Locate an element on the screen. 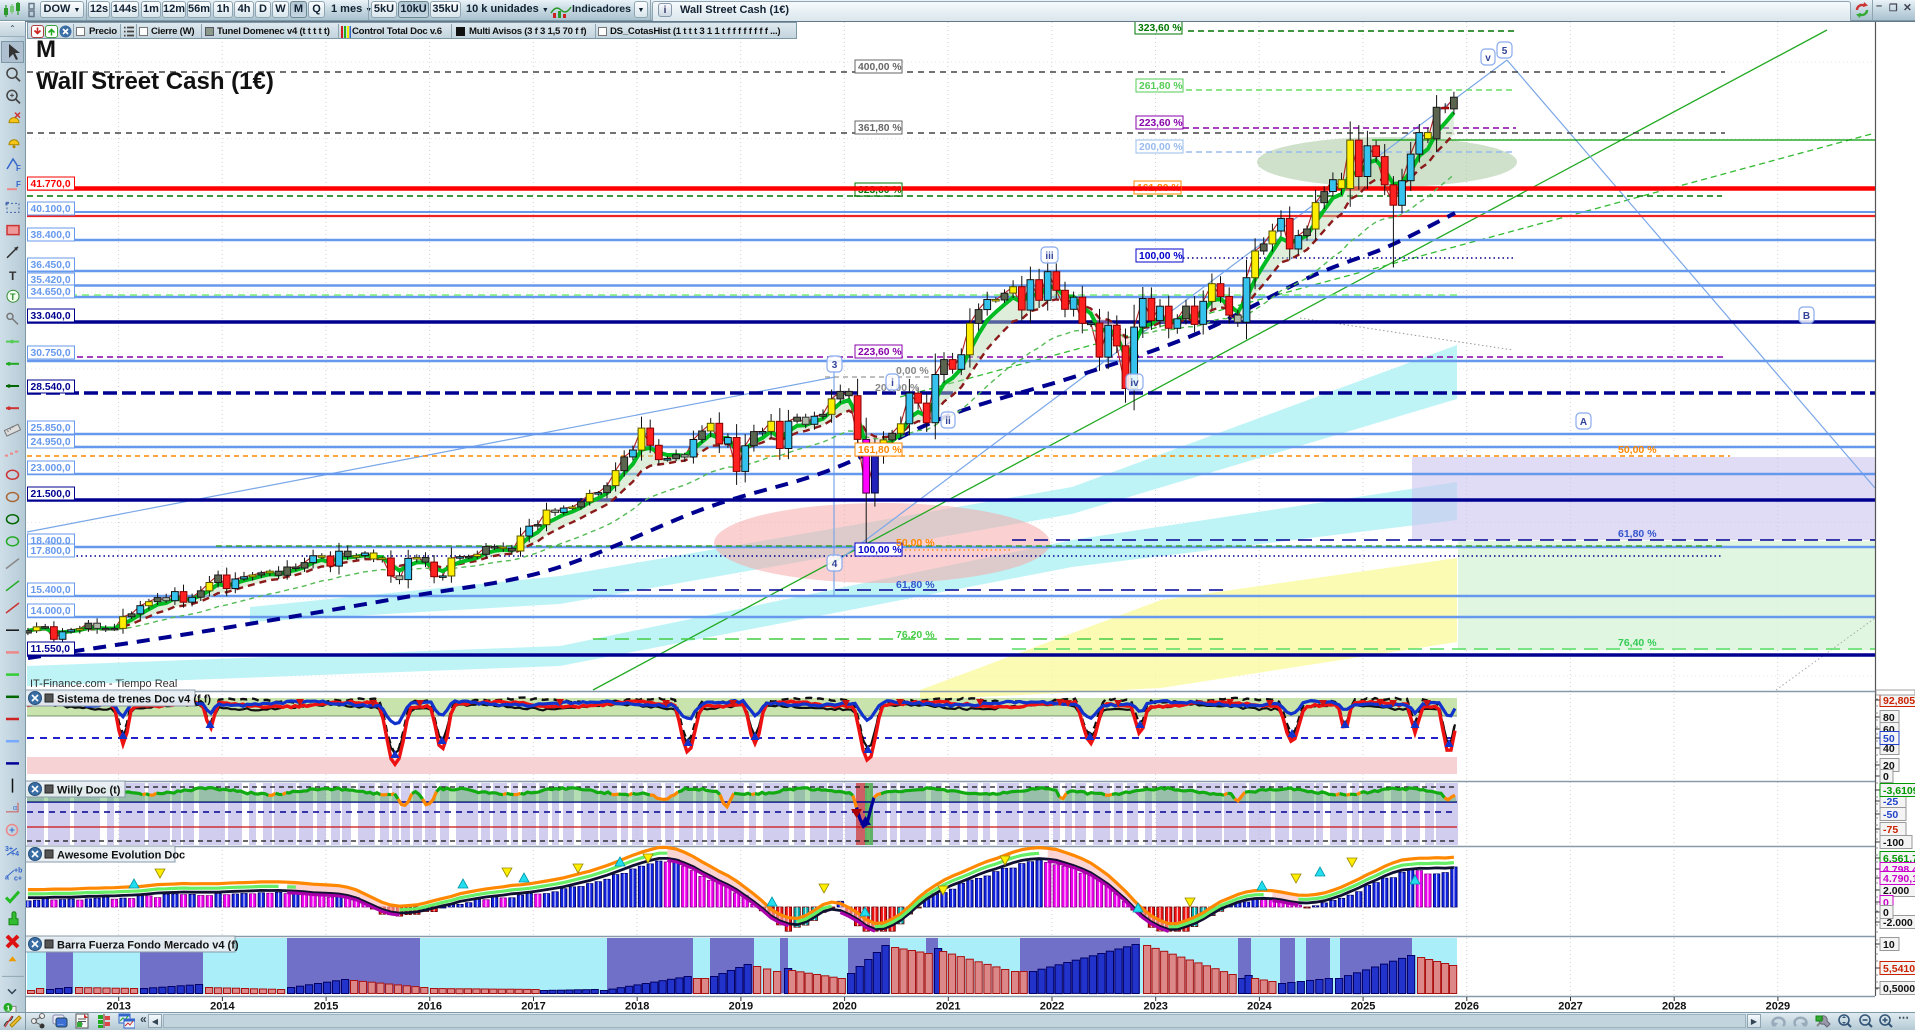 Image resolution: width=1915 pixels, height=1034 pixels. svg-text: -50 is located at coordinates (1890, 815).